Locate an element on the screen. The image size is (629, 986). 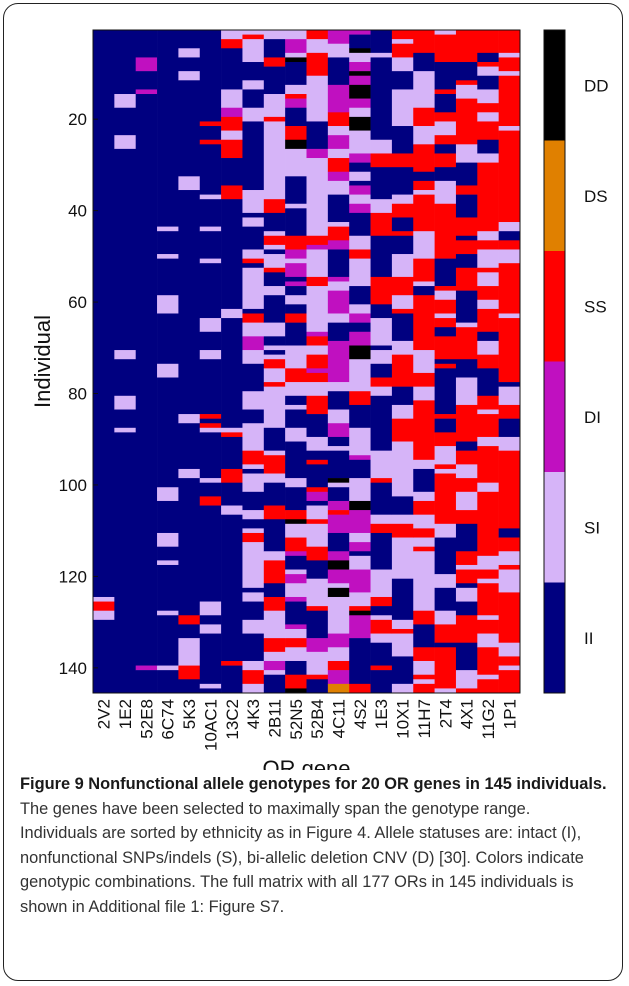
heatmap-cell-52B4 is located at coordinates (317, 361).